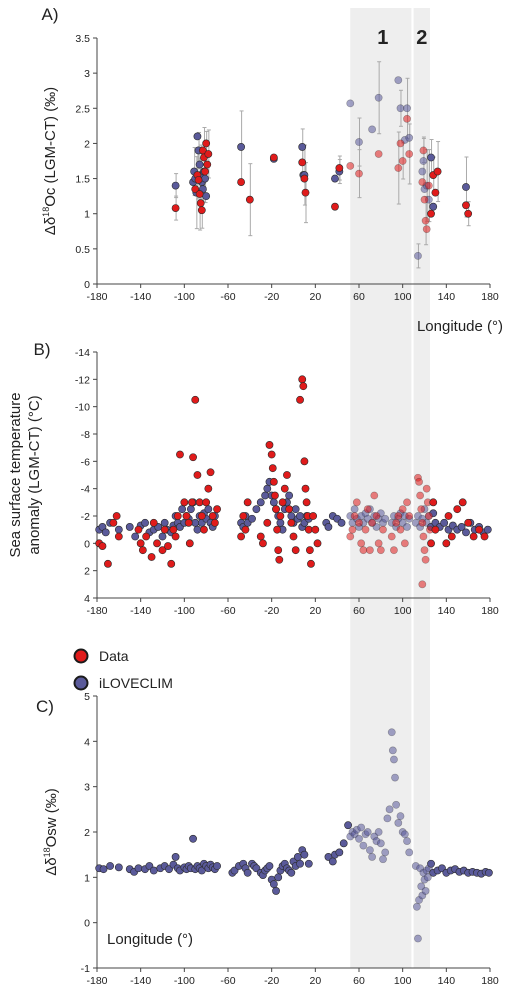  What do you see at coordinates (50, 226) in the screenshot?
I see `y-axis-label-main: Δδ` at bounding box center [50, 226].